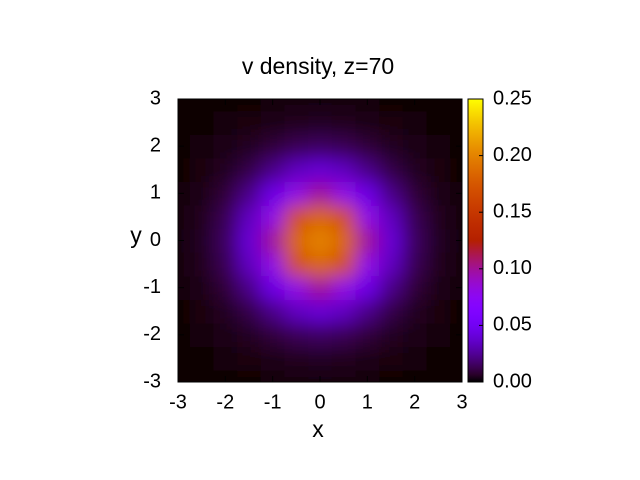 This screenshot has height=480, width=640. Describe the element at coordinates (512, 268) in the screenshot. I see `colorbar-tick-label: 0.10` at that location.